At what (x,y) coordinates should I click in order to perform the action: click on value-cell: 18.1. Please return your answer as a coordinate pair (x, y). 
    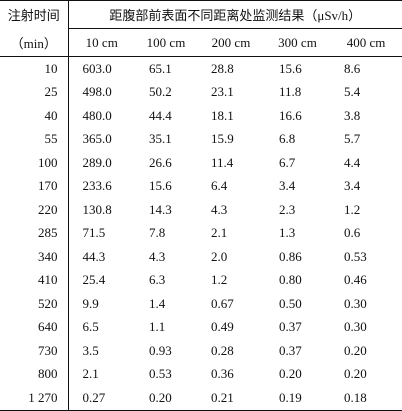
    Looking at the image, I should click on (222, 115).